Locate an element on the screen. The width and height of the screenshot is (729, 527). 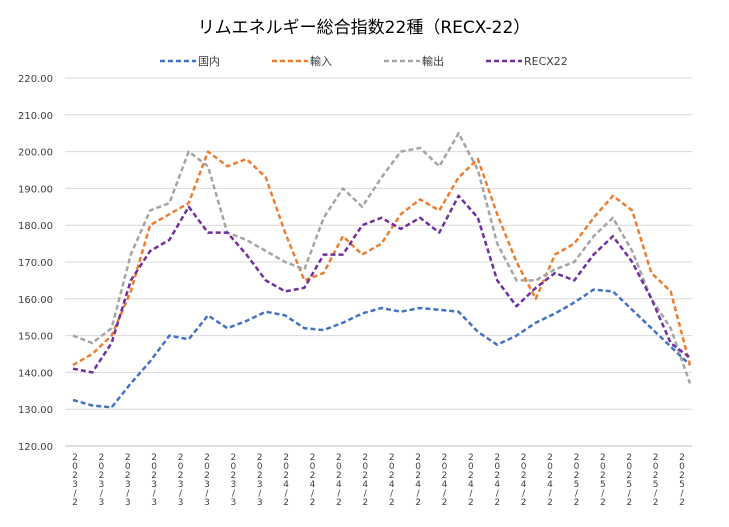
legend: 国内 輸入 輸出 RECX22 is located at coordinates (364, 61).